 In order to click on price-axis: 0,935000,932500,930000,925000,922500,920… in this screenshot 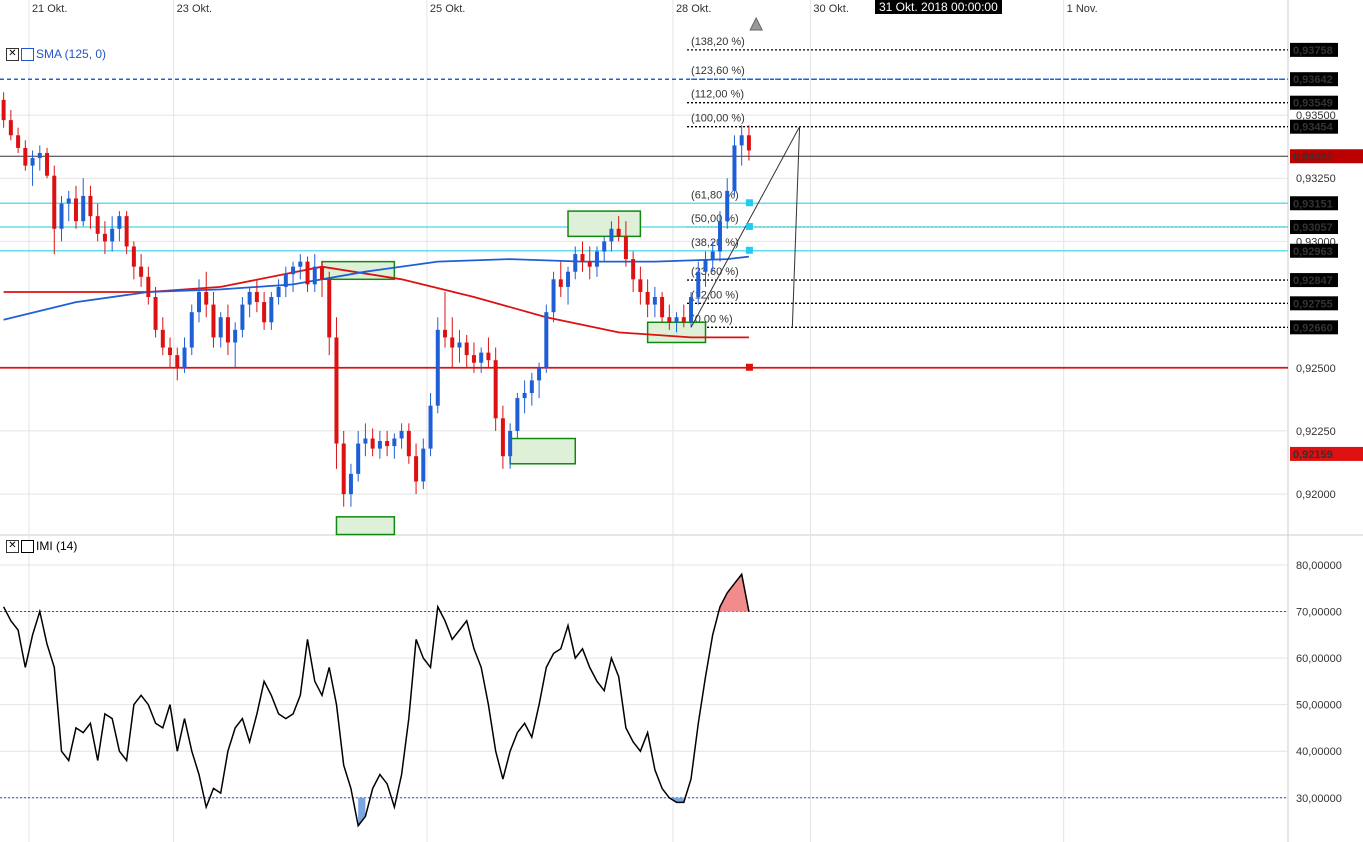, I will do `click(1326, 271)`.